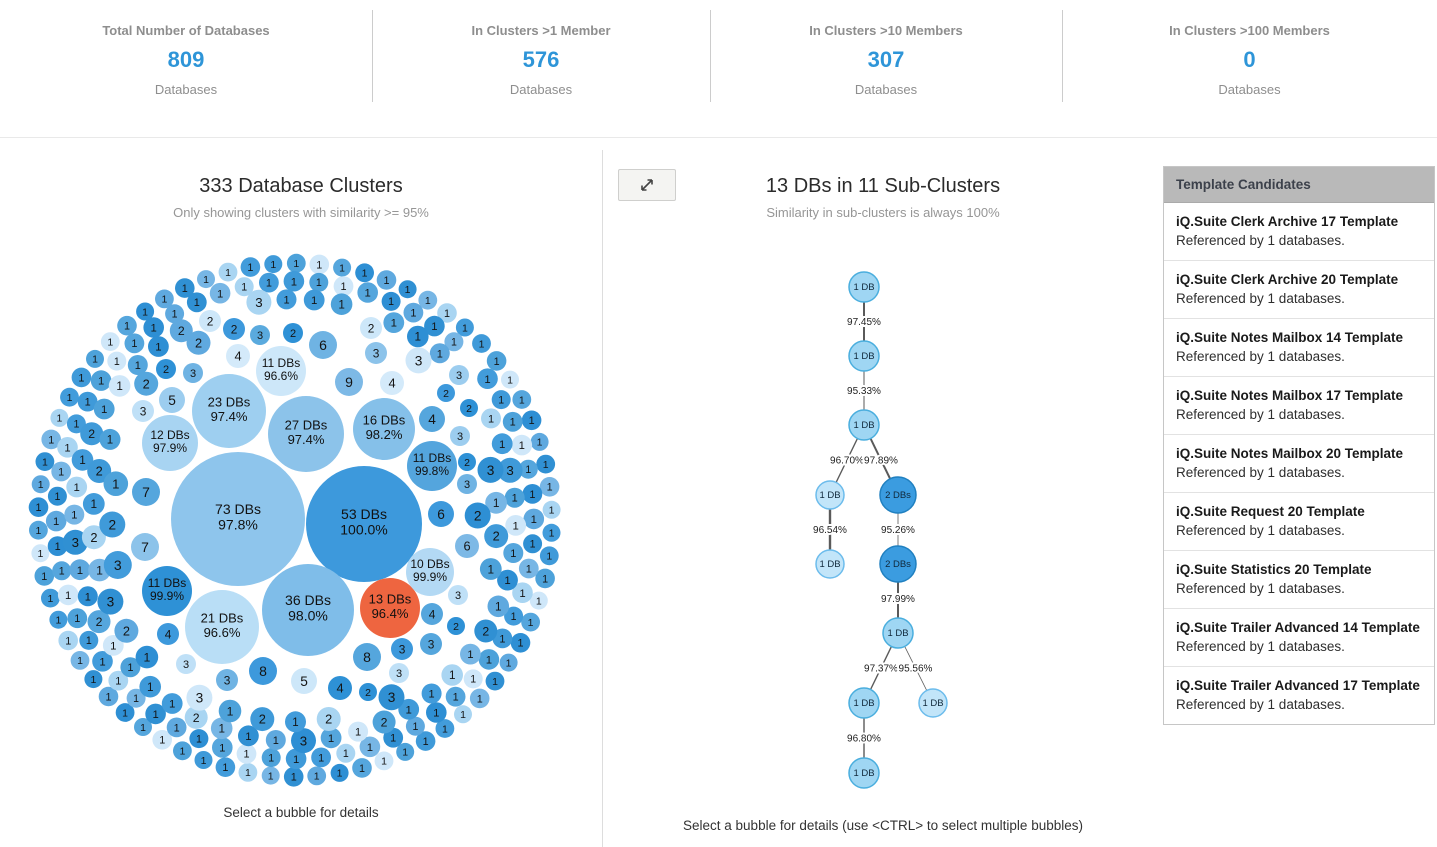 The image size is (1437, 847). What do you see at coordinates (647, 185) in the screenshot?
I see `expand-button` at bounding box center [647, 185].